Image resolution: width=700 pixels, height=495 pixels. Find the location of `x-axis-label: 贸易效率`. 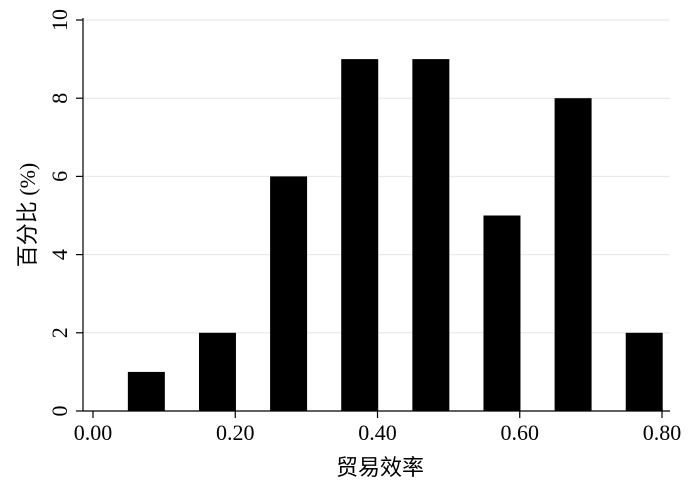

x-axis-label: 贸易效率 is located at coordinates (380, 467).